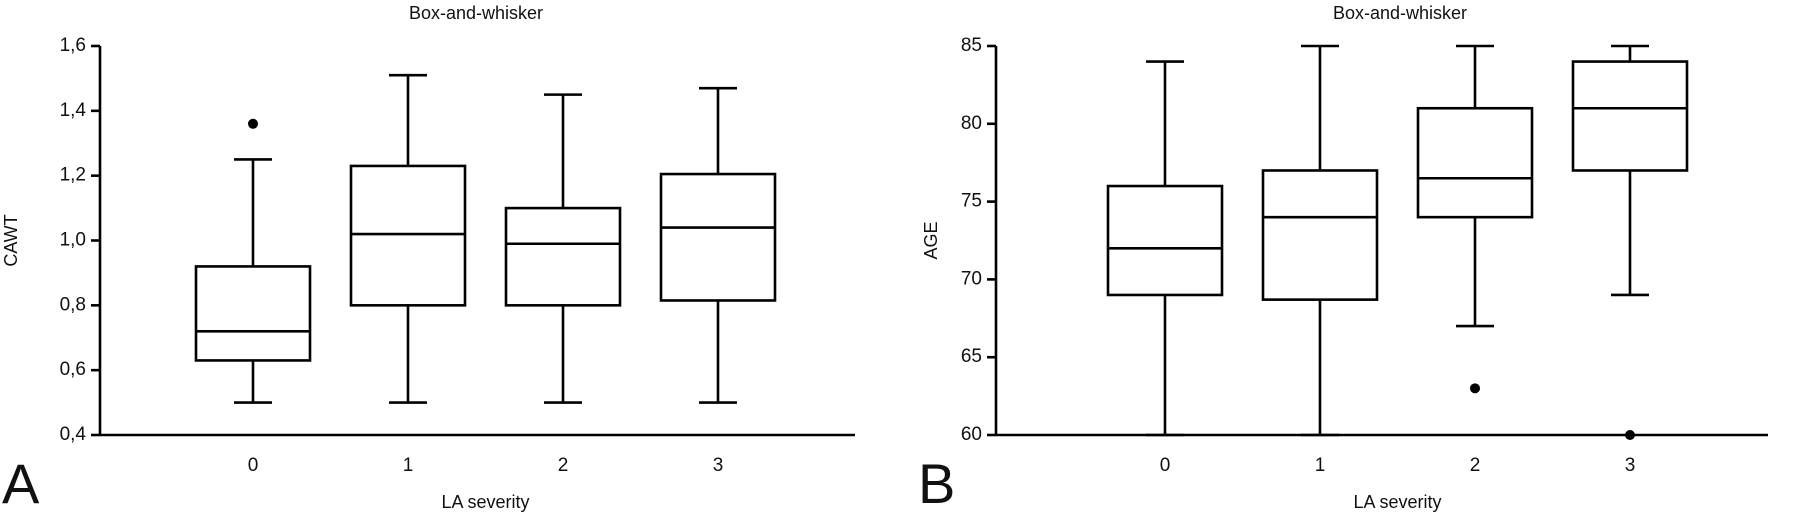 This screenshot has width=1800, height=518. Describe the element at coordinates (11, 240) in the screenshot. I see `y-axis-title: CAWT` at that location.